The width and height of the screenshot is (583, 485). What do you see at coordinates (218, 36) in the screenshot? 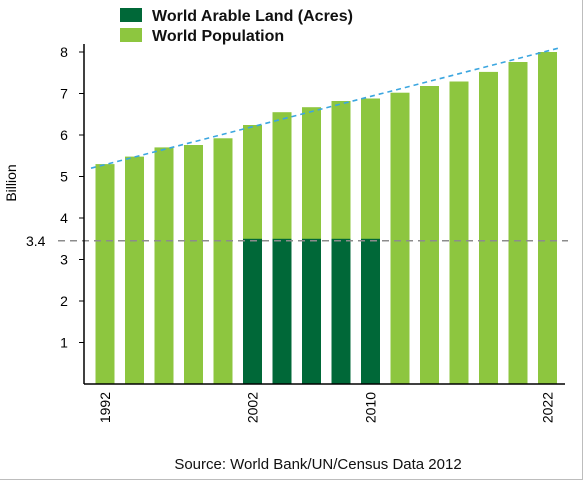
I see `legend-label: World Population` at bounding box center [218, 36].